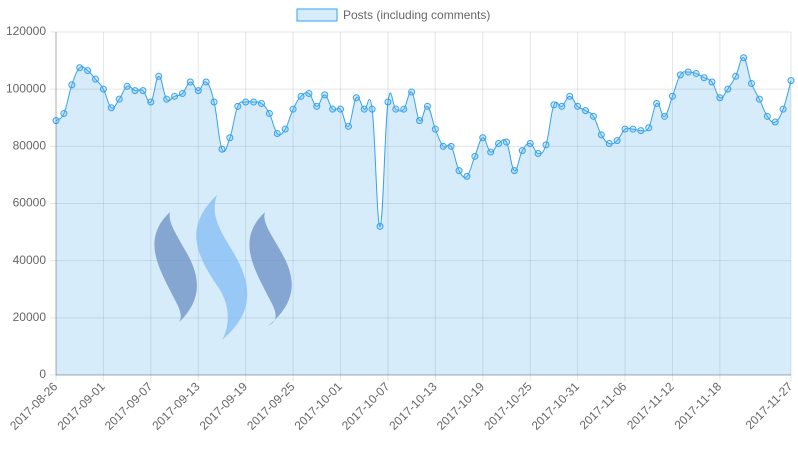  What do you see at coordinates (413, 406) in the screenshot?
I see `x-tick-label: 2017-10-13` at bounding box center [413, 406].